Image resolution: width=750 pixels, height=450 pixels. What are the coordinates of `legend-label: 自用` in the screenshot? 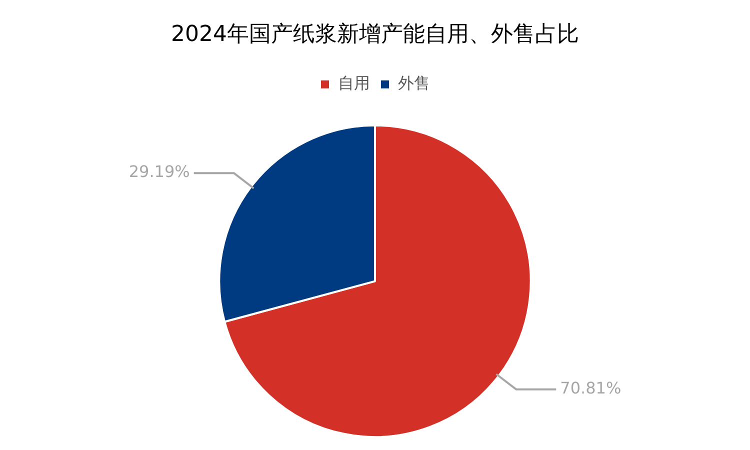 It's located at (354, 83).